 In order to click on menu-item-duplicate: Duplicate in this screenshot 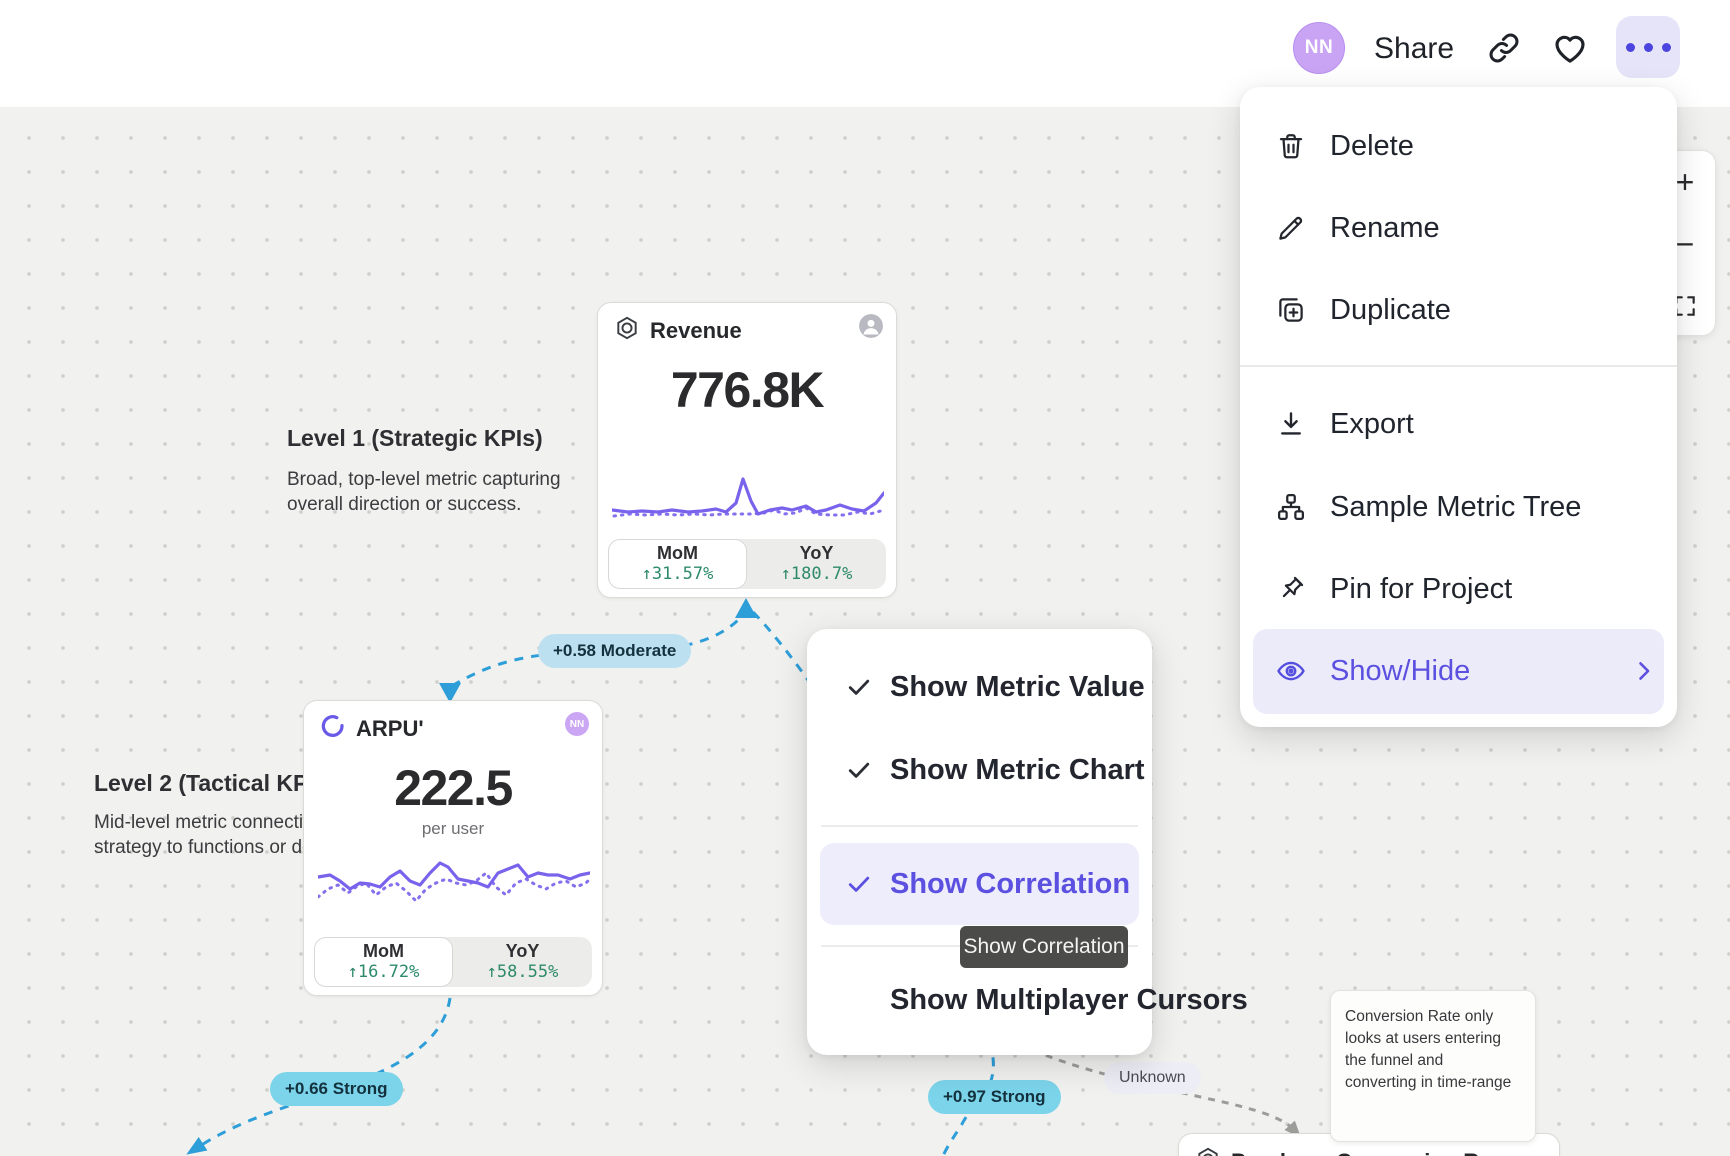, I will do `click(1458, 310)`.